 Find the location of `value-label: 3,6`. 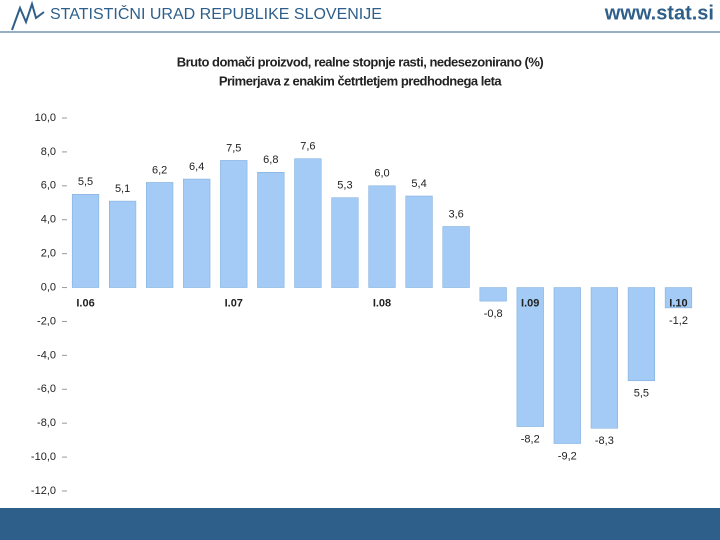

value-label: 3,6 is located at coordinates (455, 214).